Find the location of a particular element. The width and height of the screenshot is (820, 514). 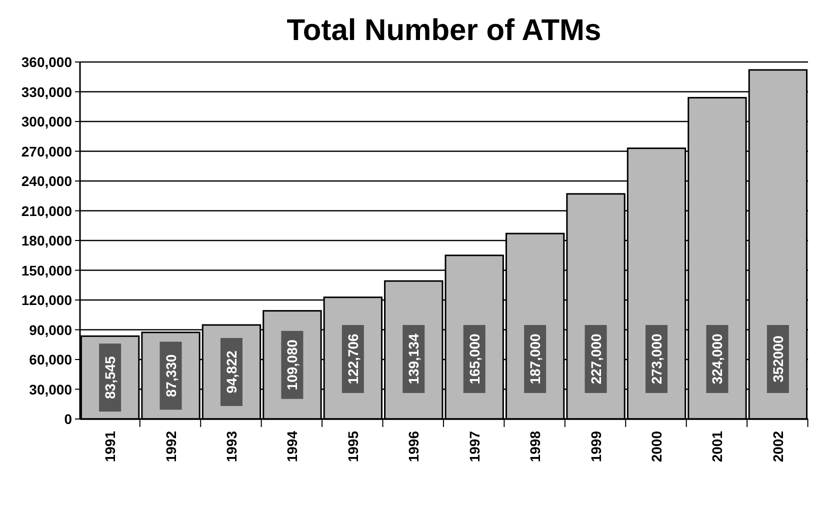

y-tick-label: 30,000 is located at coordinates (50, 389).